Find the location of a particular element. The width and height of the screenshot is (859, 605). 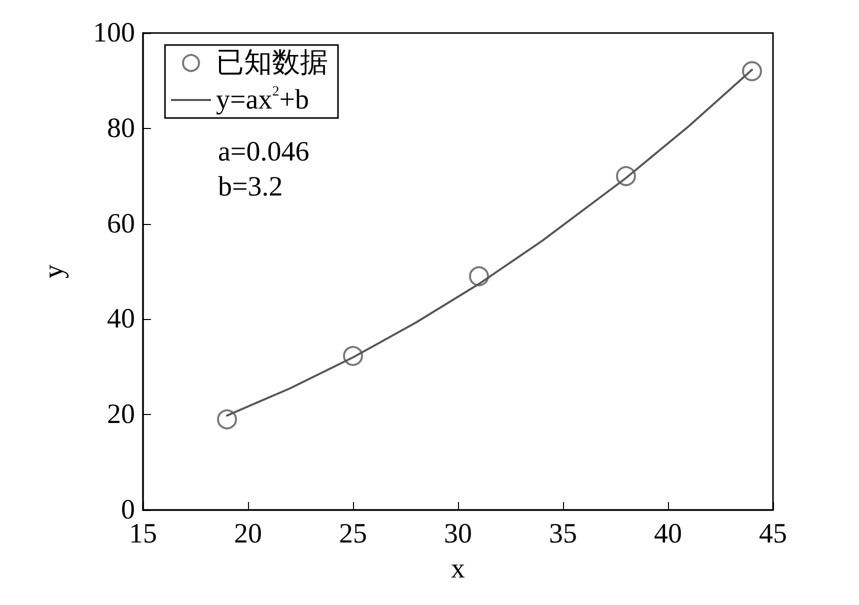

x-tick-label: 20 is located at coordinates (248, 534).